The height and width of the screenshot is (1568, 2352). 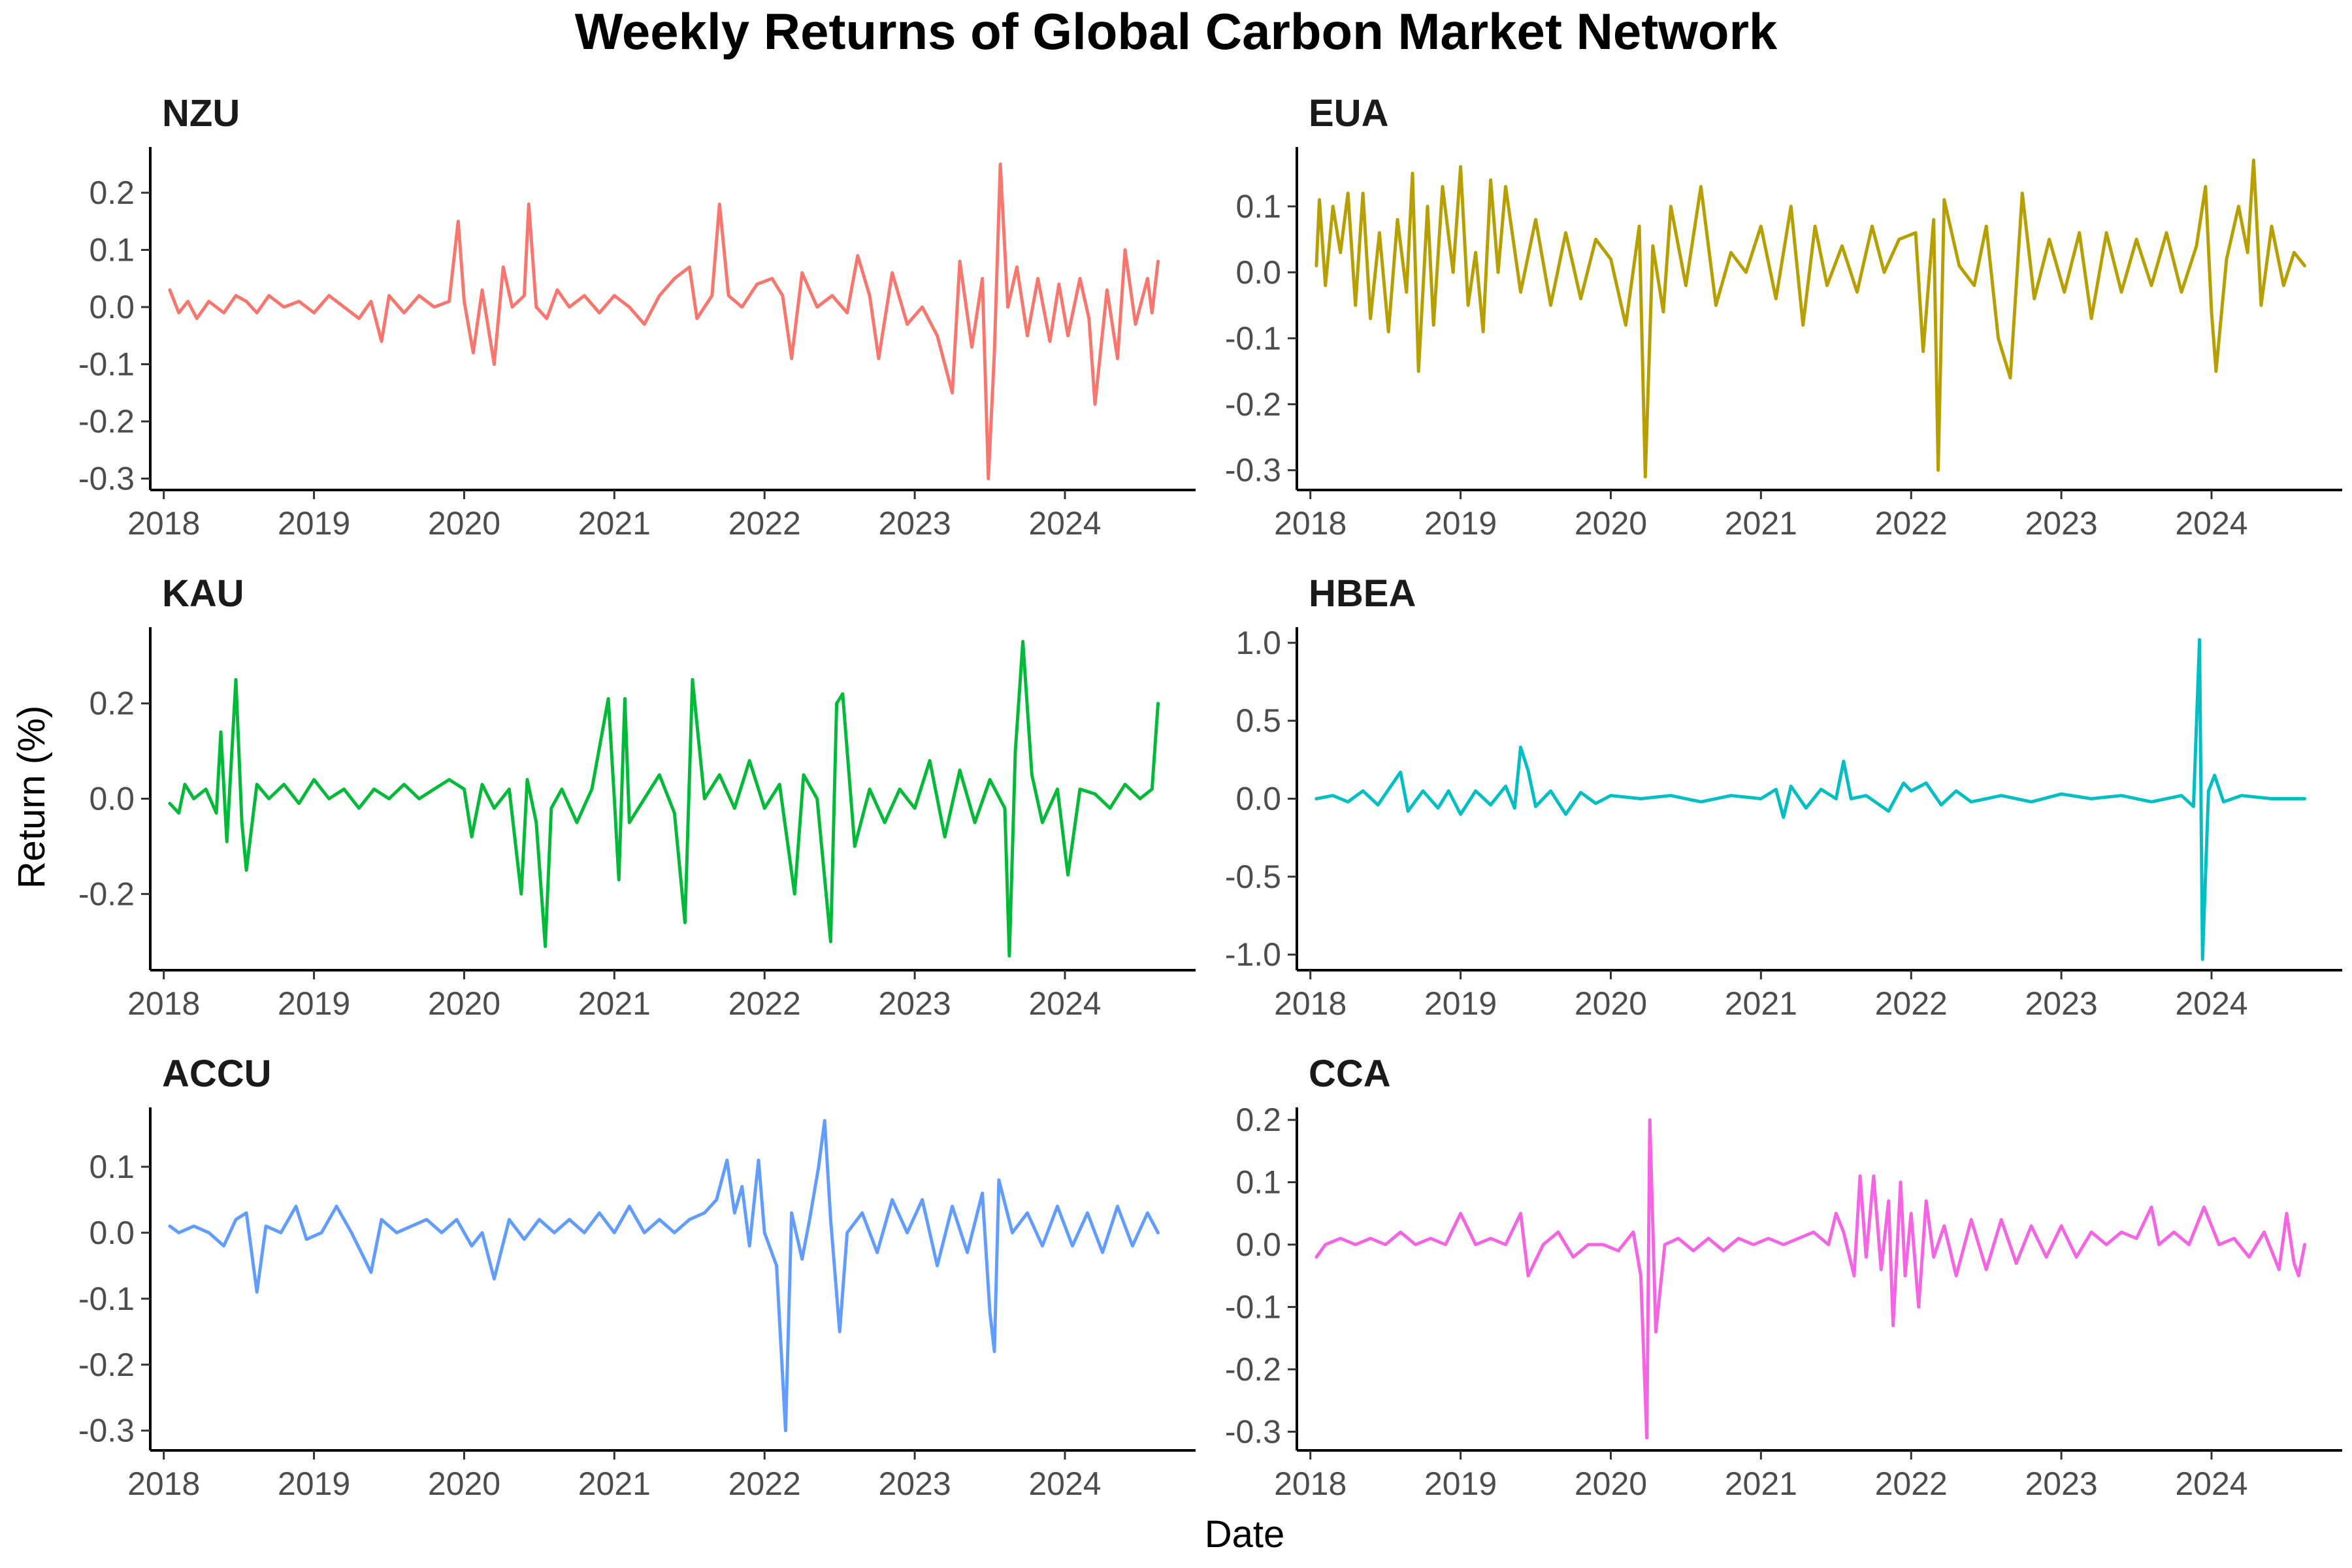 I want to click on y-tick-label-eua: -0.2, so click(x=1253, y=404).